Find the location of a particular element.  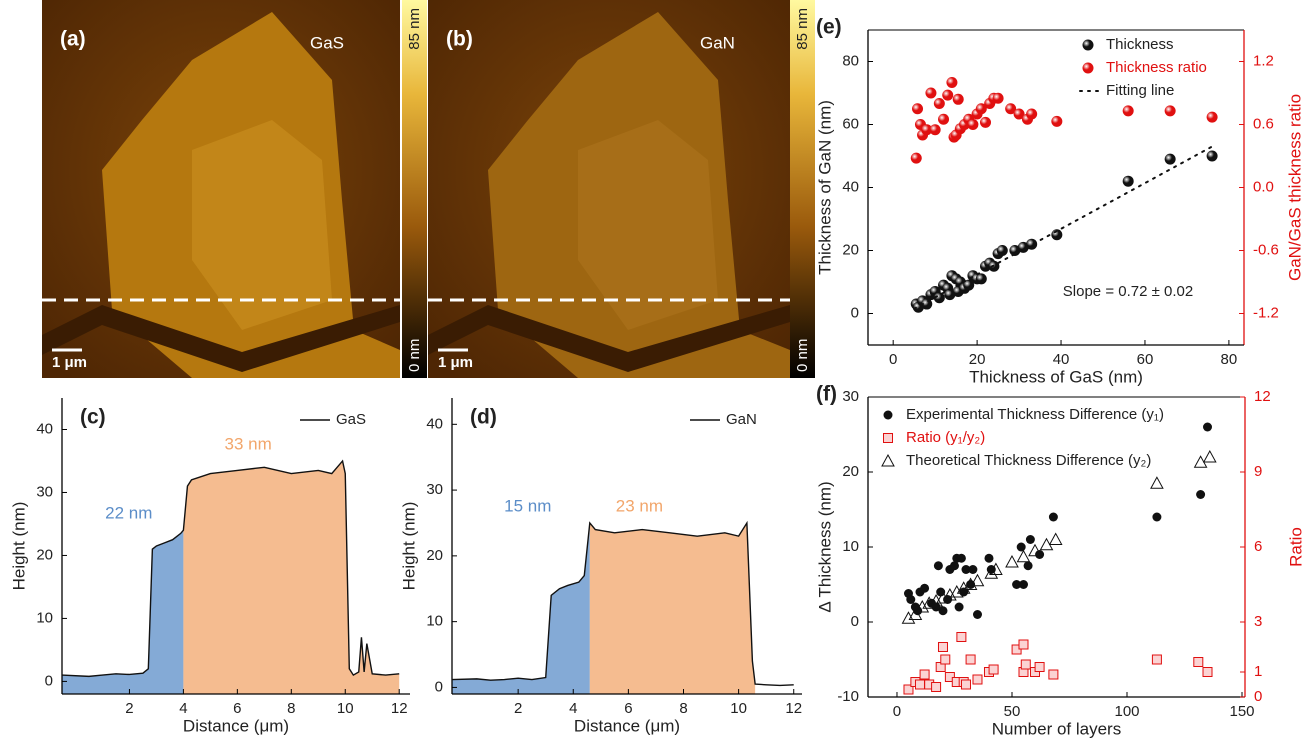

y-tick-label: -10 is located at coordinates (848, 696).